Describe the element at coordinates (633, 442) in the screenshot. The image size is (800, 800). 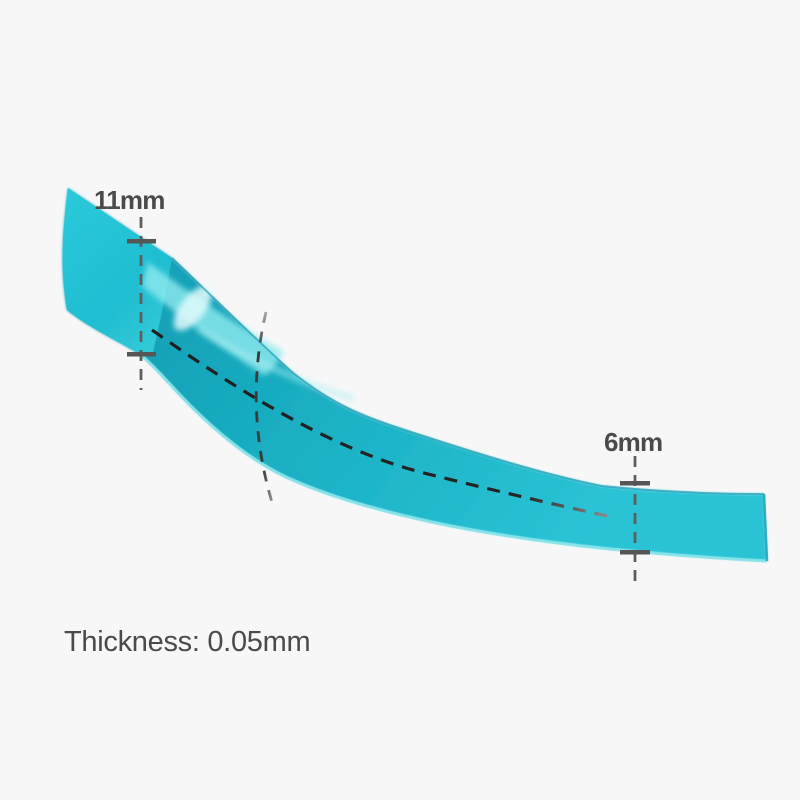
I see `width-label-right: 6mm` at that location.